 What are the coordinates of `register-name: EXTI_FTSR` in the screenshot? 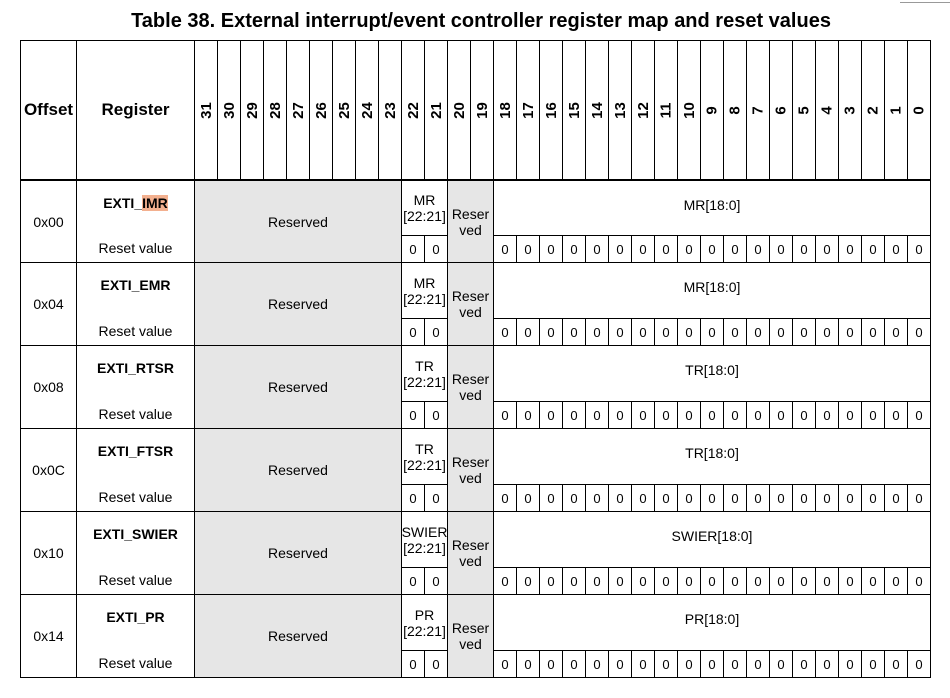 It's located at (135, 451).